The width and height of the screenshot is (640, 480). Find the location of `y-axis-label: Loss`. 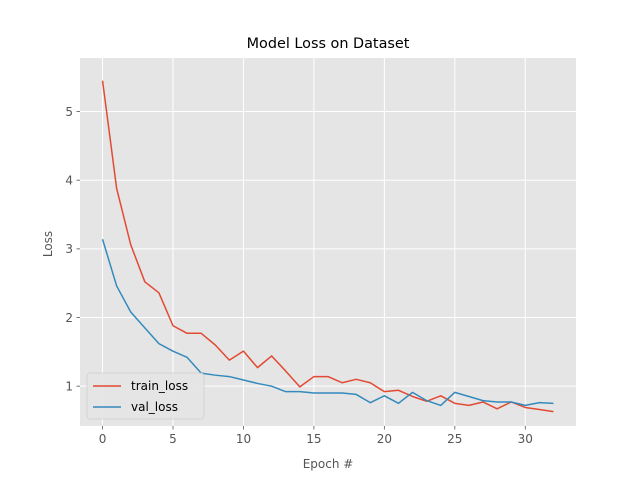

y-axis-label: Loss is located at coordinates (48, 244).